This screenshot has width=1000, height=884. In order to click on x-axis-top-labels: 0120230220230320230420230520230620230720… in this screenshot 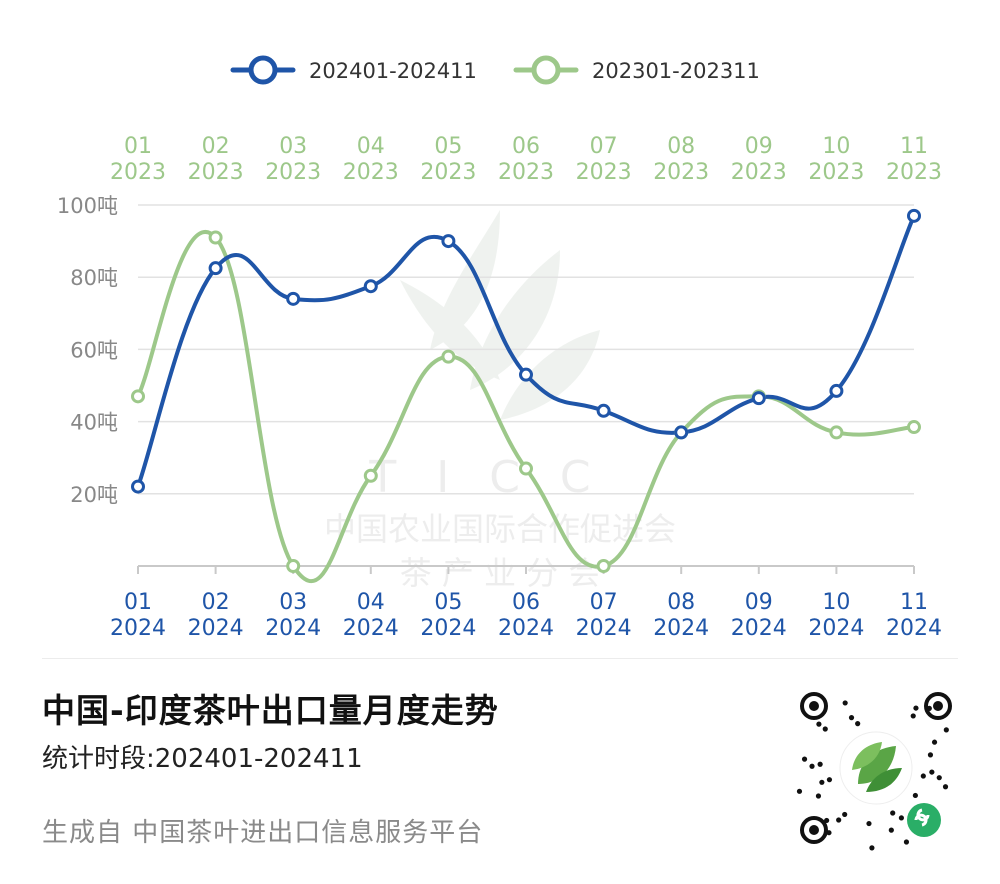, I will do `click(526, 159)`.